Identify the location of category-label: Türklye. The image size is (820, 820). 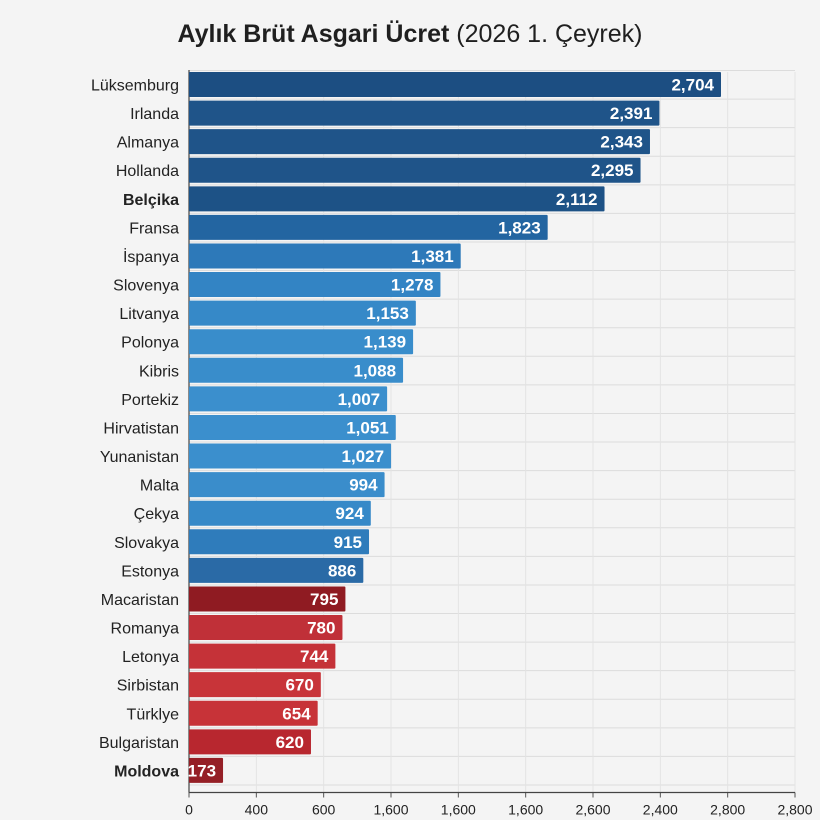
(153, 714).